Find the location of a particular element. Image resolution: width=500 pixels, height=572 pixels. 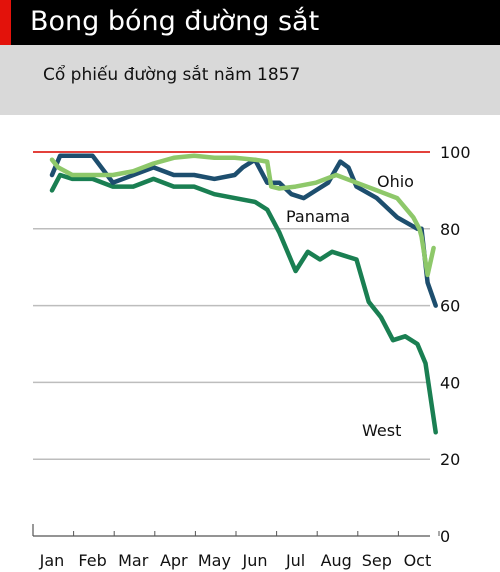

title-bar: Bong bóng đường sắt is located at coordinates (250, 22).